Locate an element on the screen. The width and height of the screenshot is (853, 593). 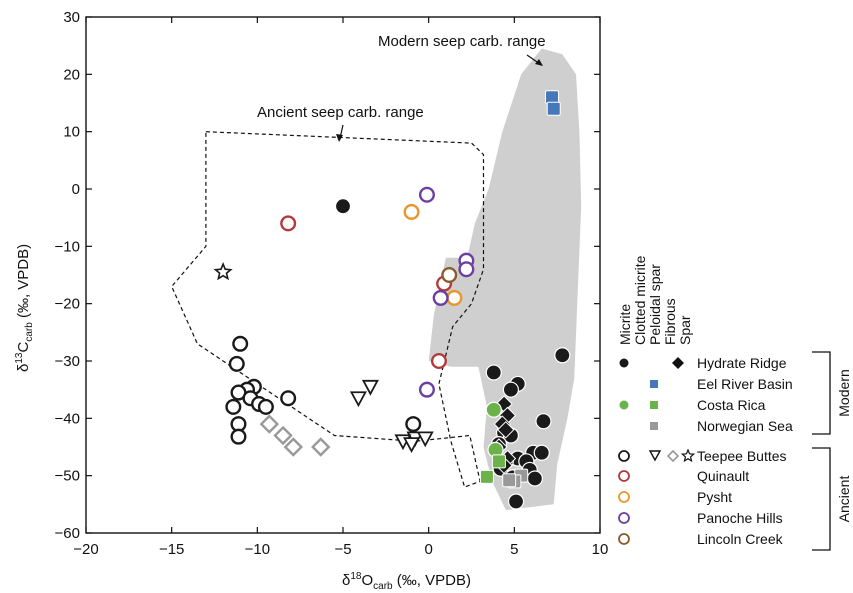
x-tick-label: 5 is located at coordinates (514, 549).